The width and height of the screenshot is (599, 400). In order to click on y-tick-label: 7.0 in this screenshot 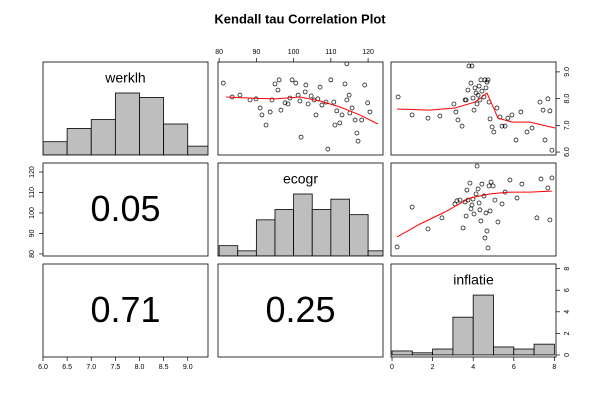, I will do `click(567, 125)`.